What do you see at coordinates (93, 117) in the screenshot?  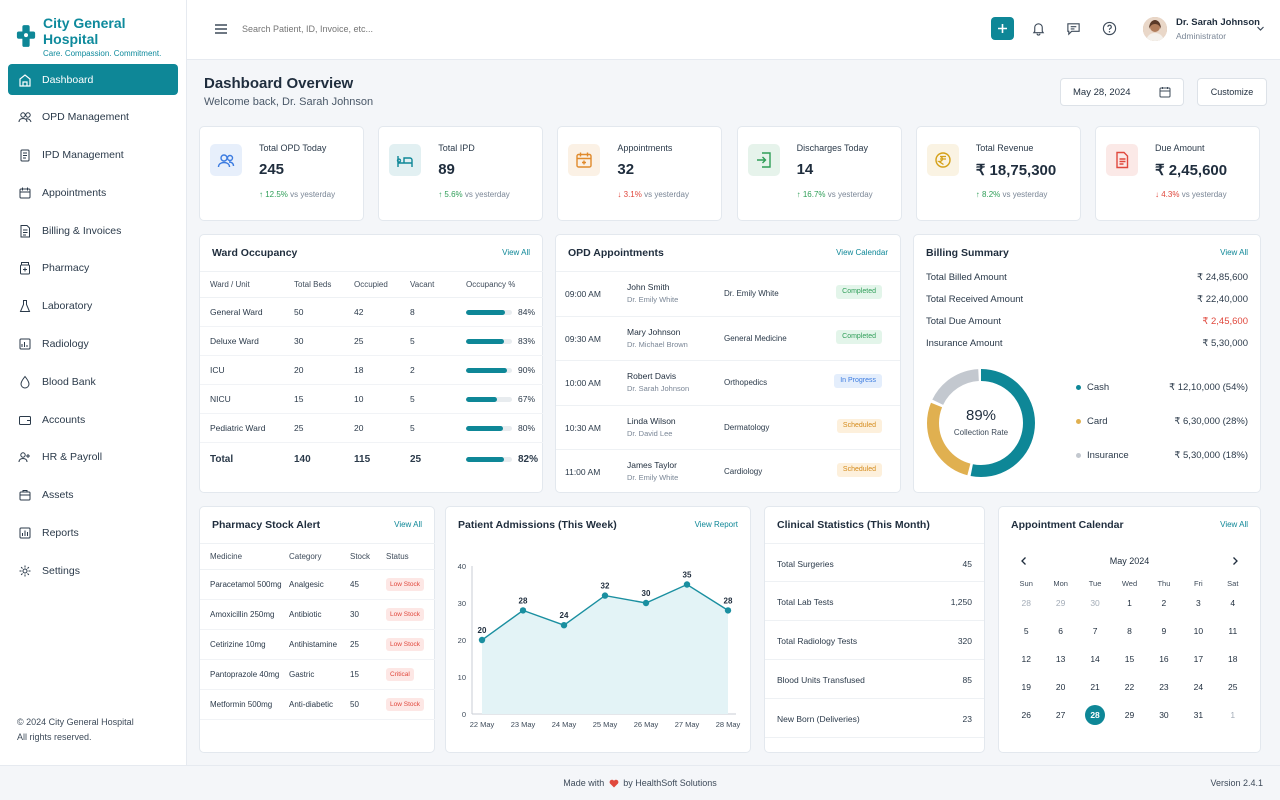 I see `sidebar-item-opd-management: OPD Management` at bounding box center [93, 117].